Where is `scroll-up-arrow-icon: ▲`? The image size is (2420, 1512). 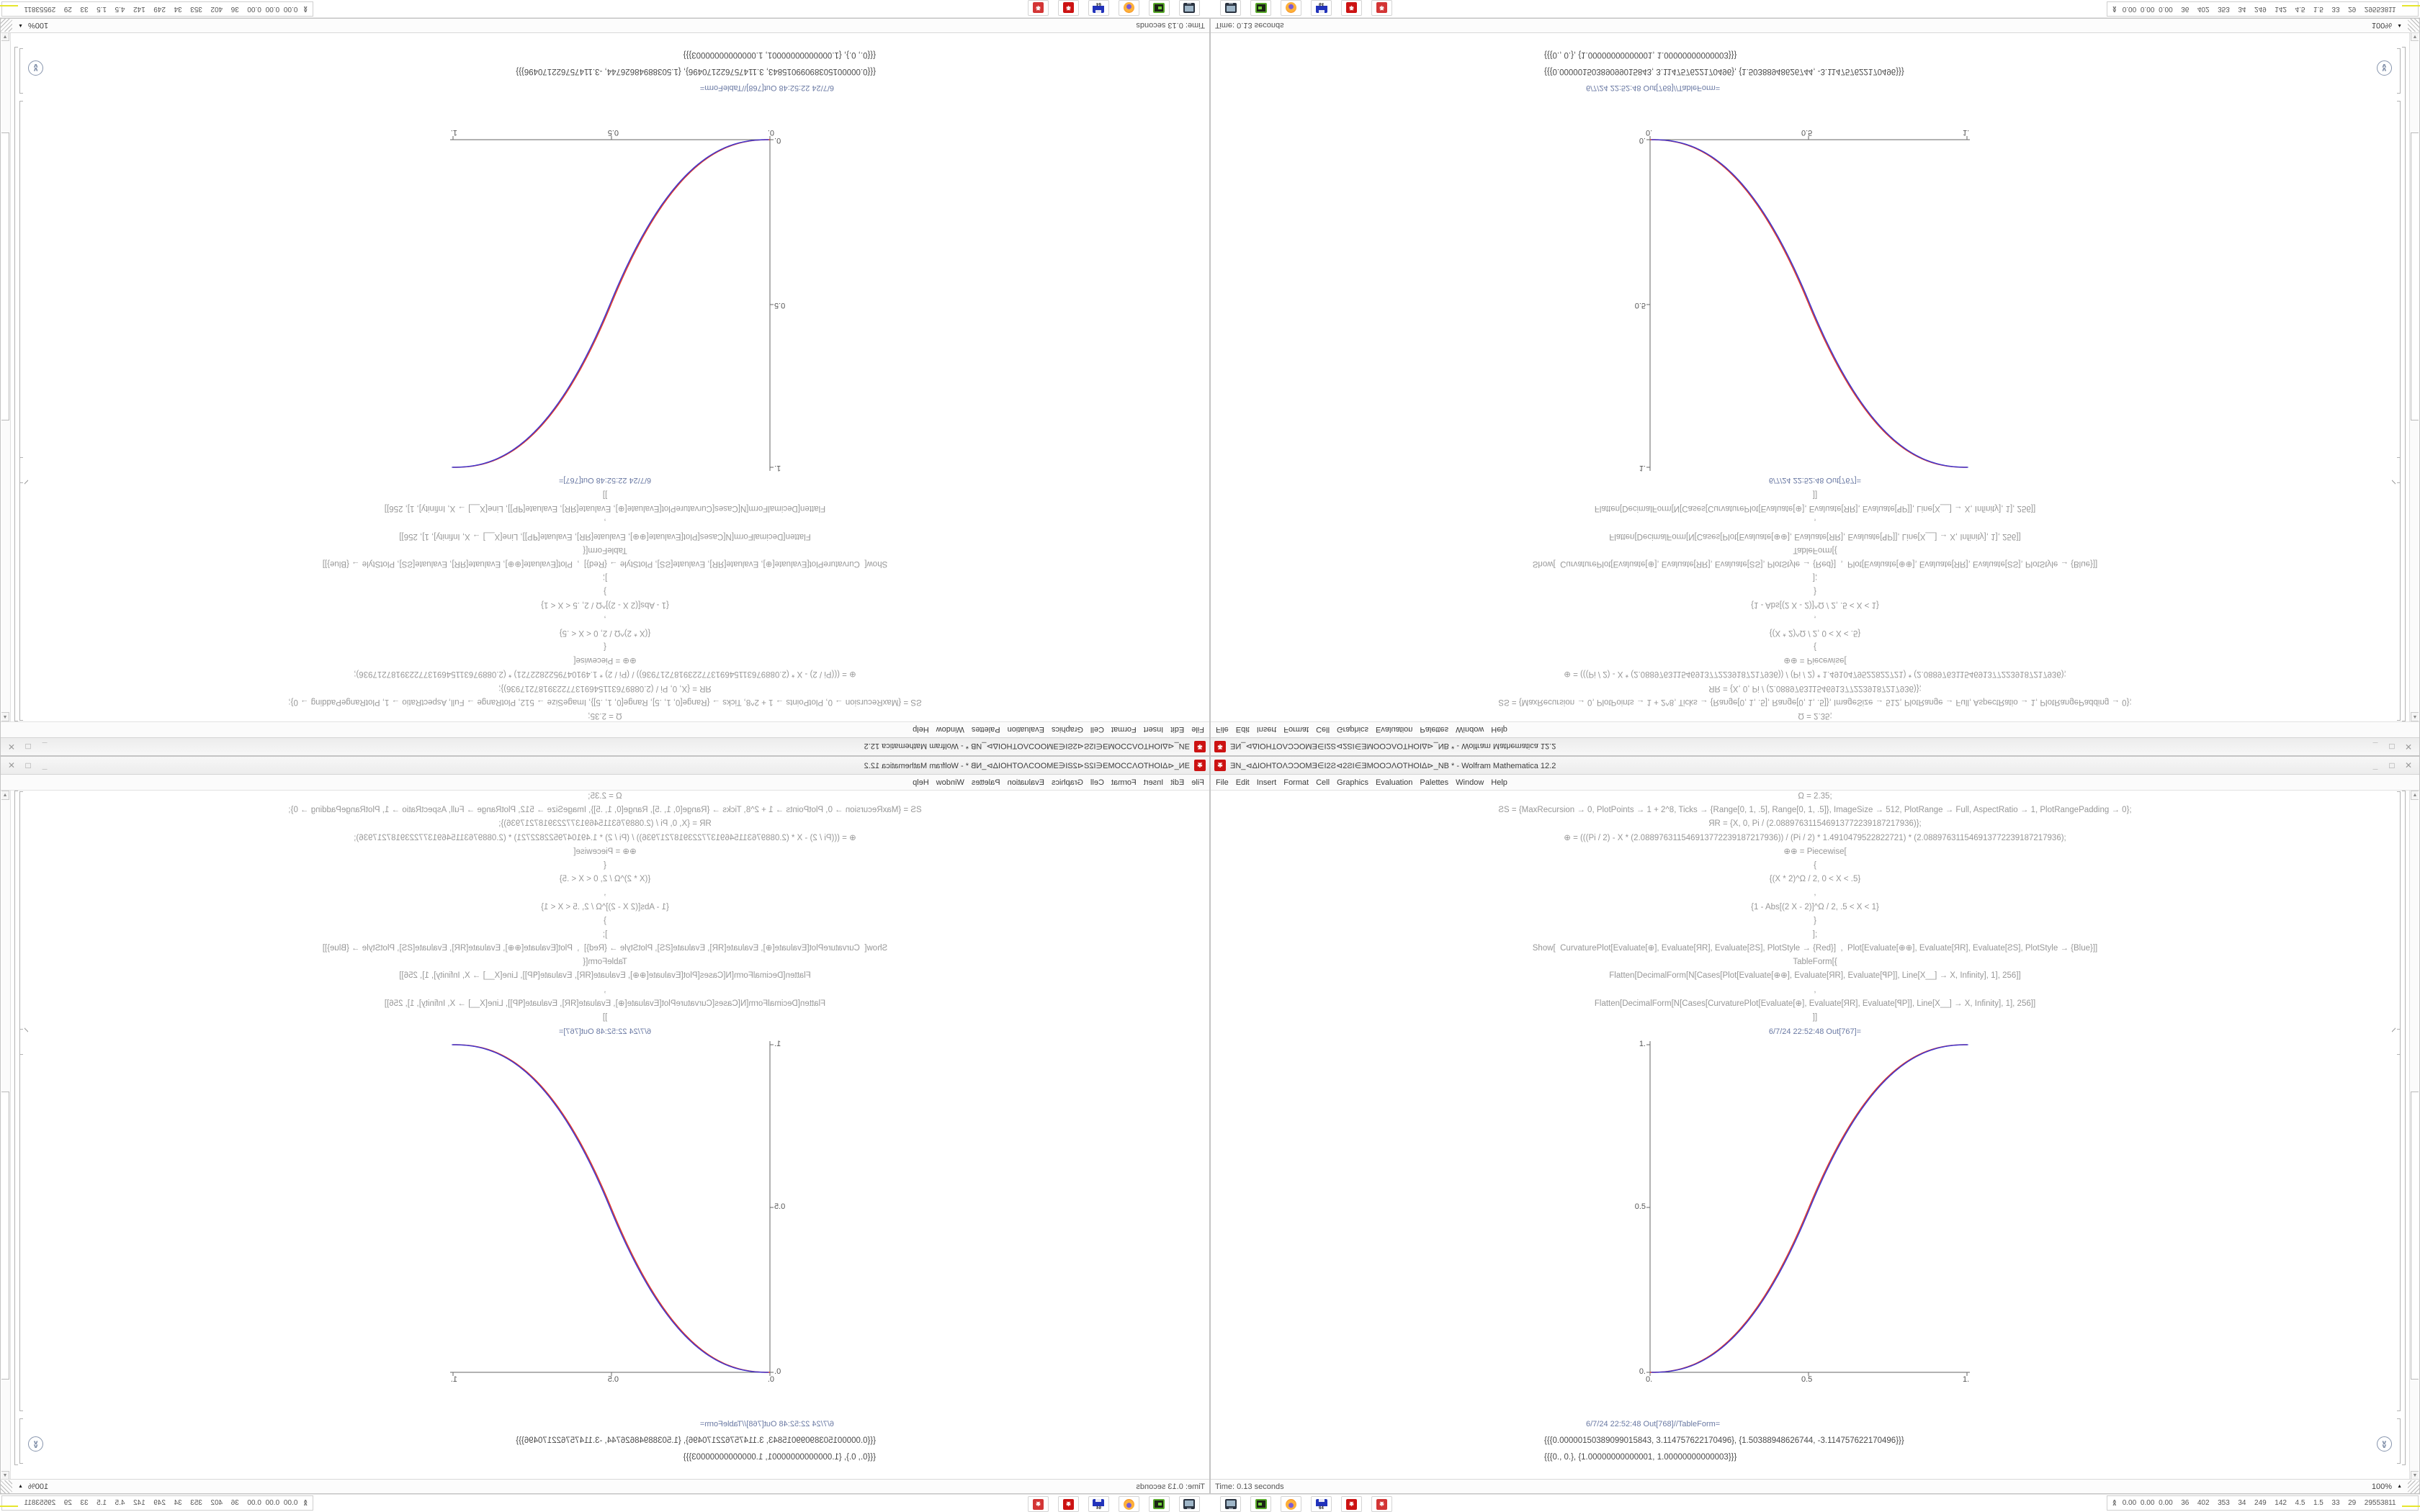 scroll-up-arrow-icon: ▲ is located at coordinates (2415, 795).